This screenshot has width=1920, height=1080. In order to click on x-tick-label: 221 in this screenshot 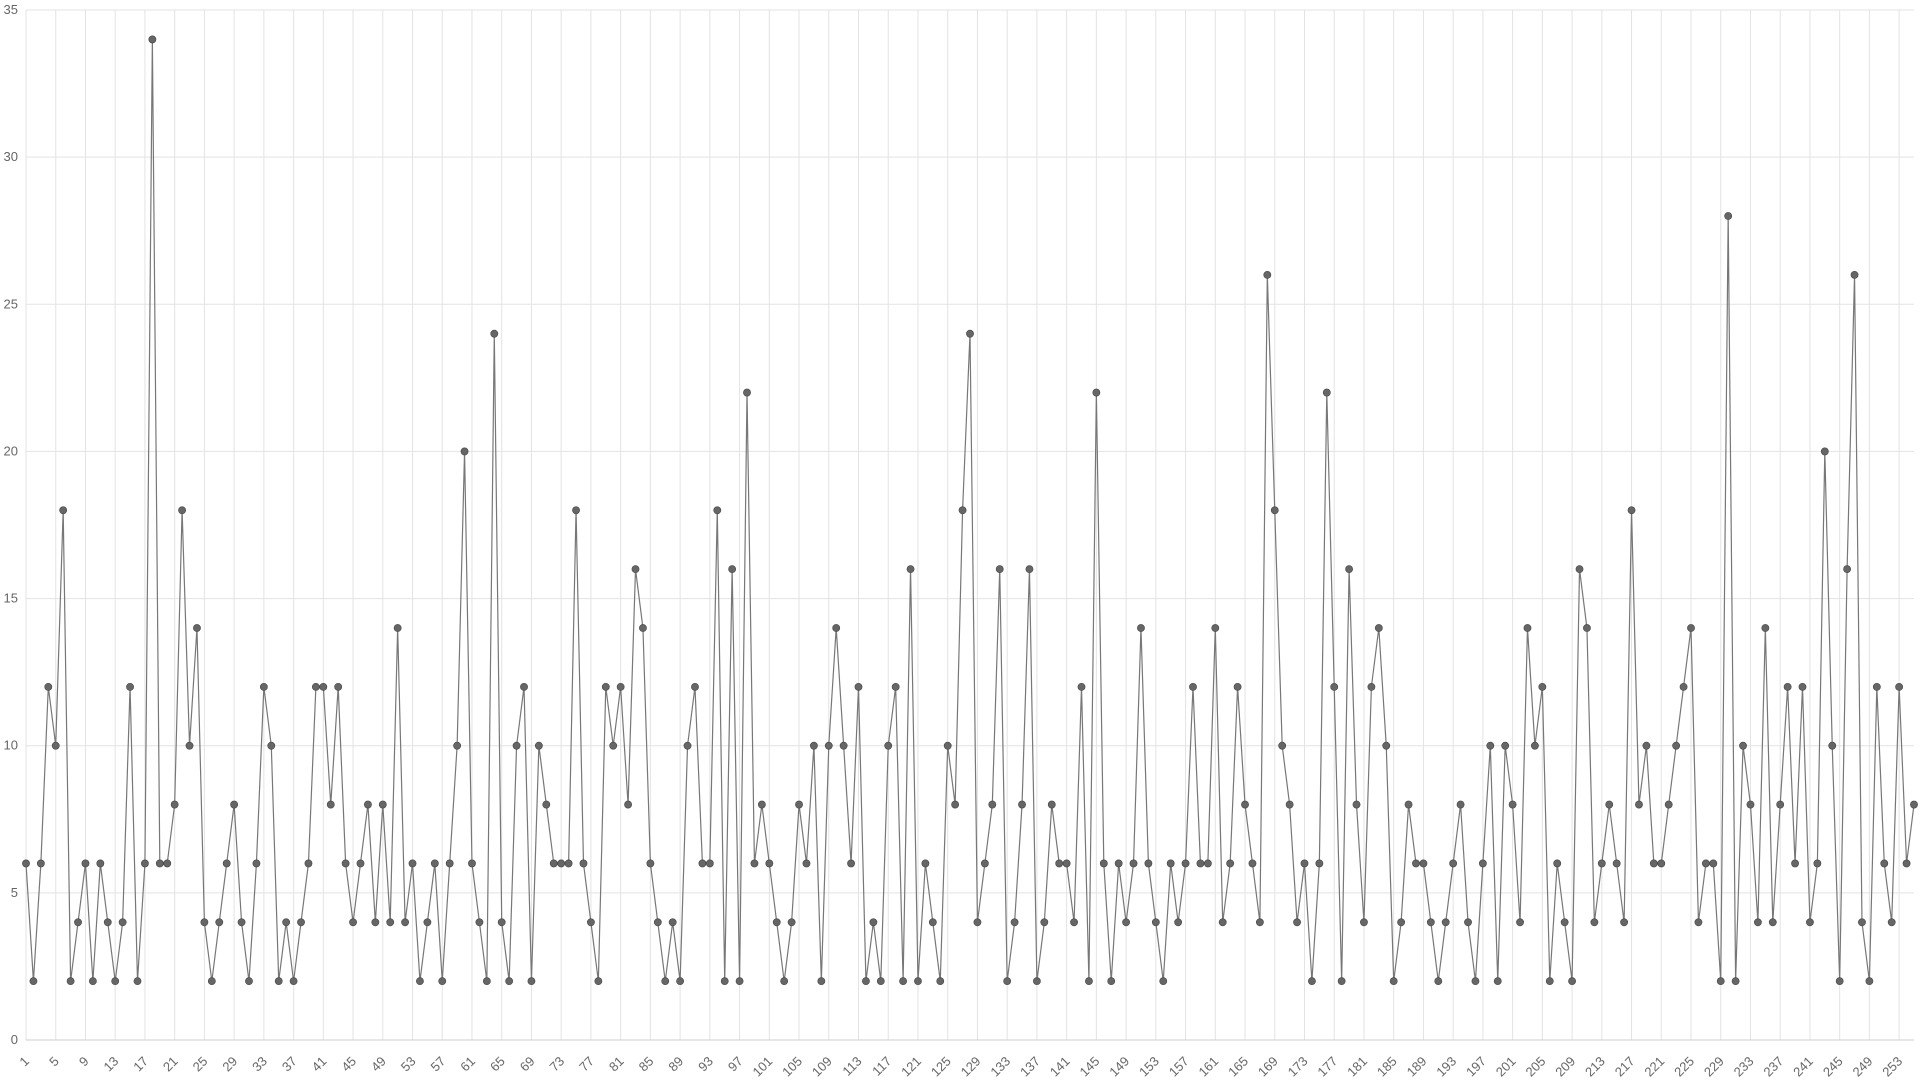, I will do `click(1654, 1067)`.